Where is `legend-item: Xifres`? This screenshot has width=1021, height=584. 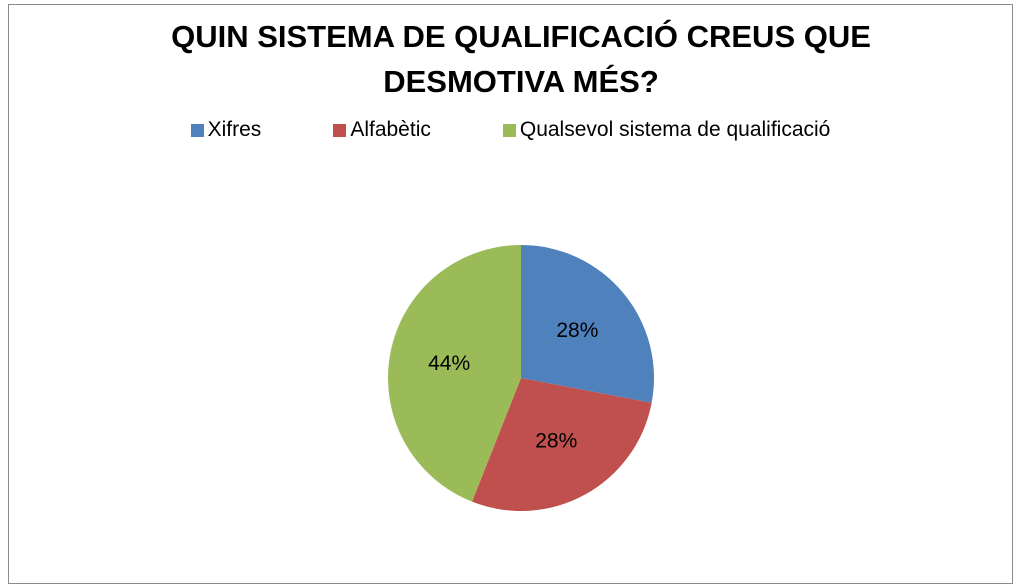
legend-item: Xifres is located at coordinates (226, 130).